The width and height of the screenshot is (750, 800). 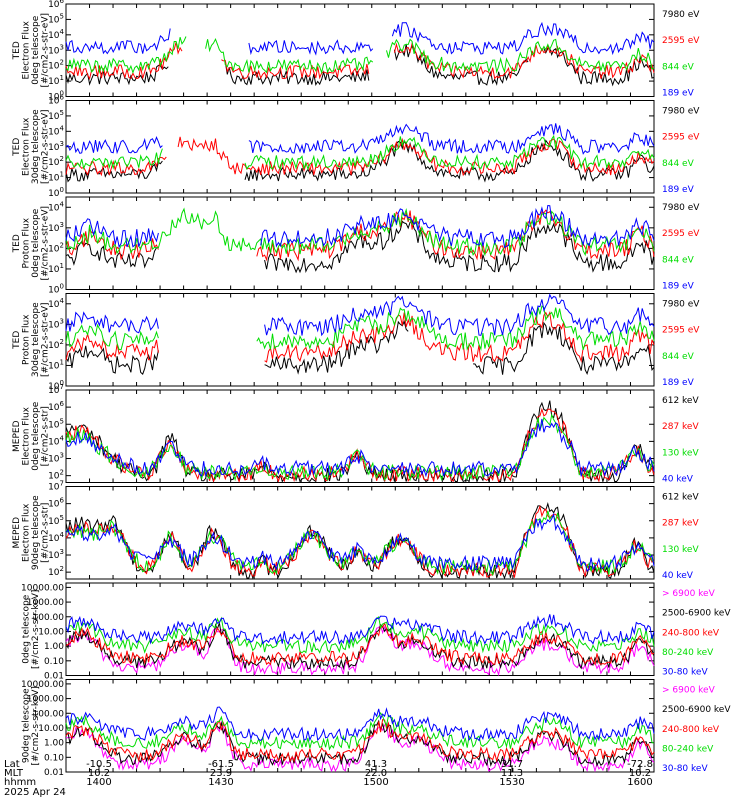 I want to click on panel-5-series-0-line, so click(x=360, y=442).